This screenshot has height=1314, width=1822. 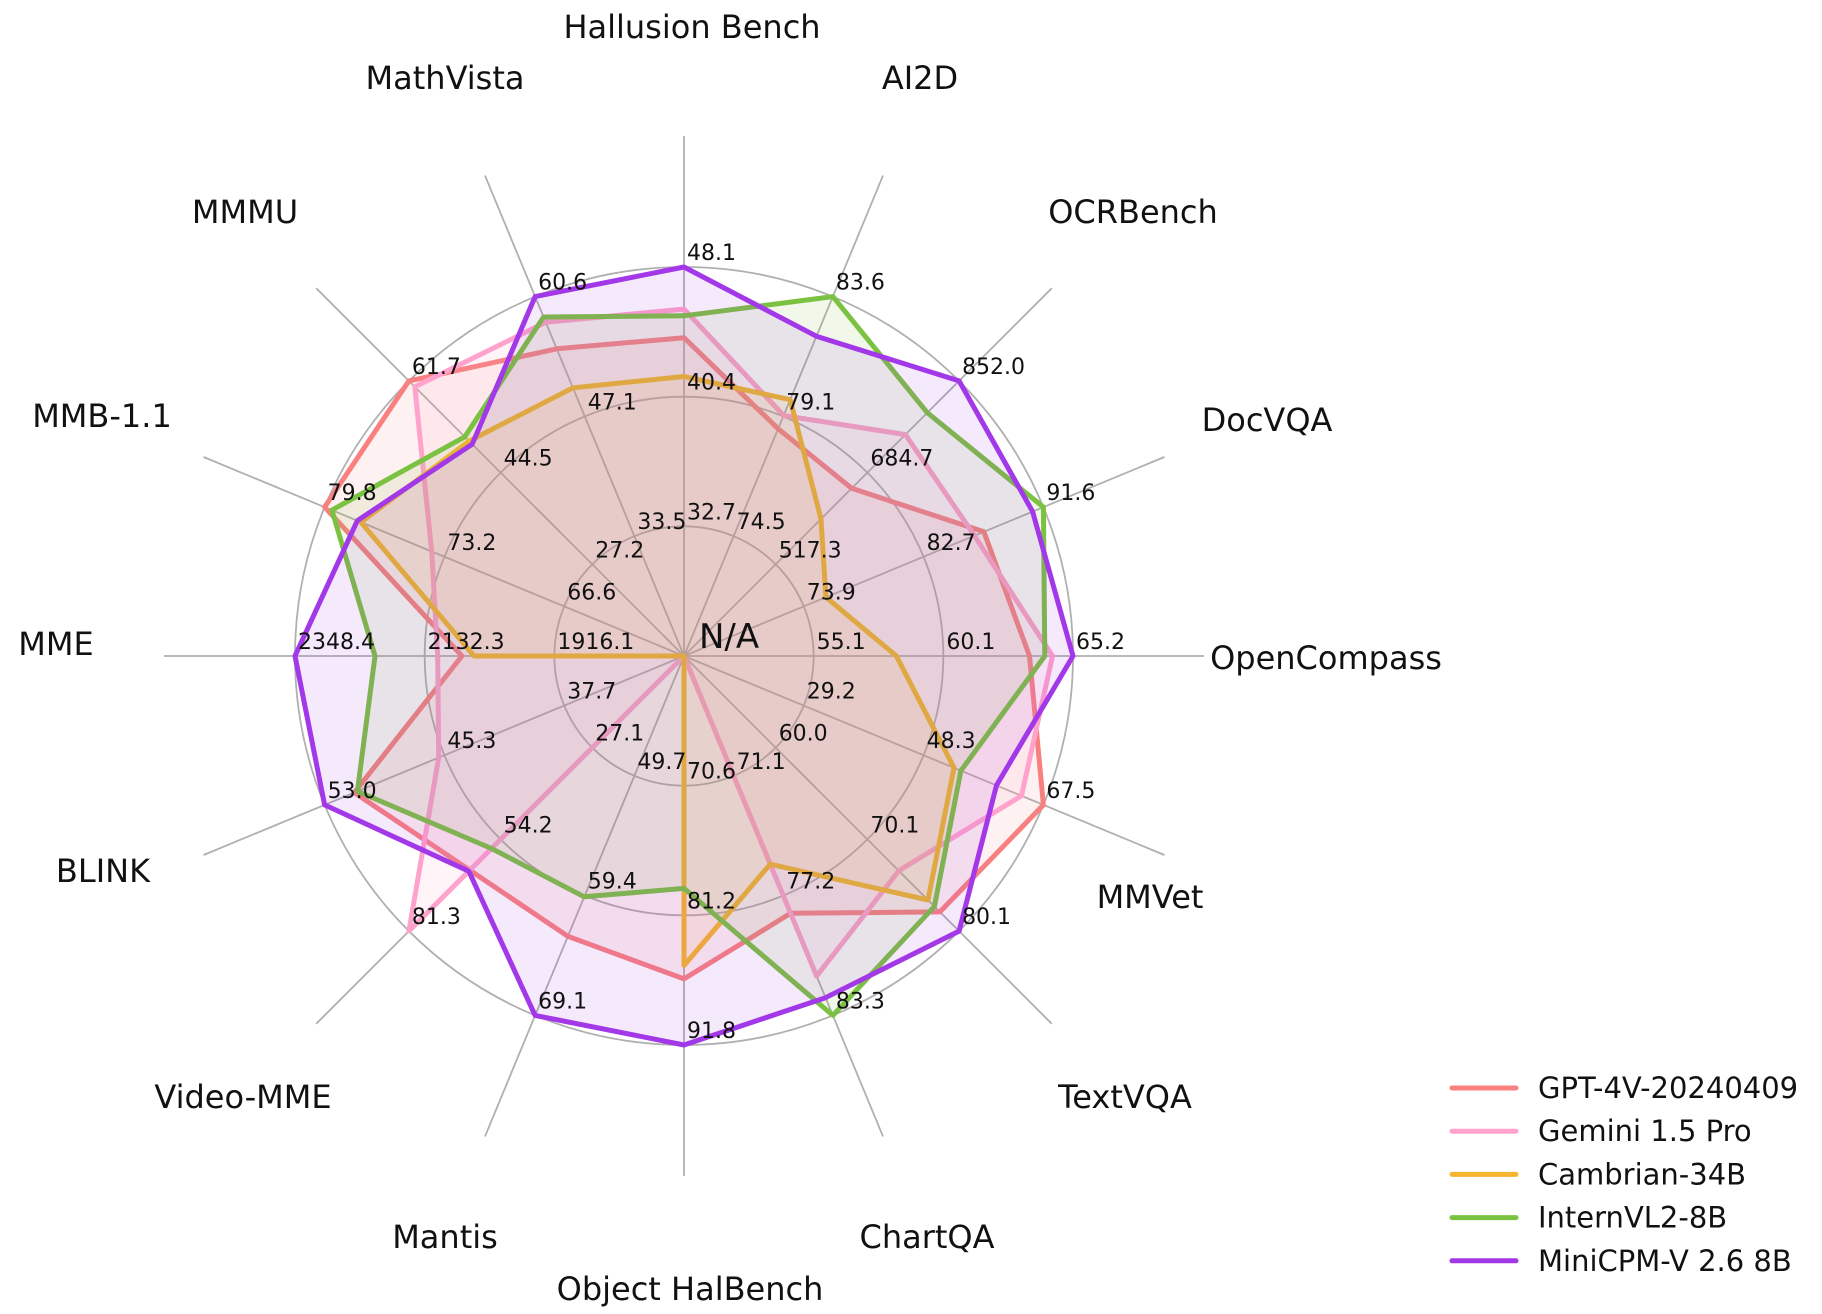 What do you see at coordinates (528, 825) in the screenshot?
I see `ring-tick-video-mme-2: 54.2` at bounding box center [528, 825].